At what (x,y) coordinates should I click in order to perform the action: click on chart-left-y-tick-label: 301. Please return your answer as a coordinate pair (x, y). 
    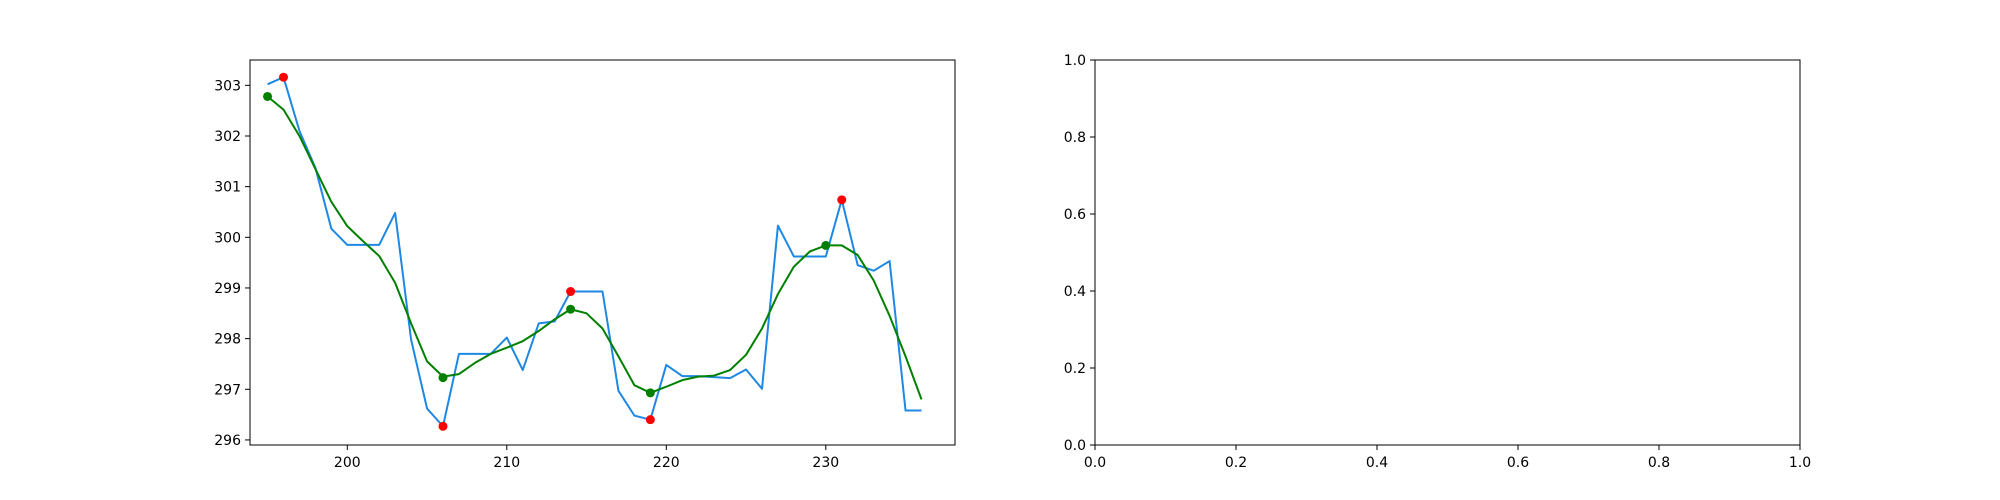
    Looking at the image, I should click on (227, 188).